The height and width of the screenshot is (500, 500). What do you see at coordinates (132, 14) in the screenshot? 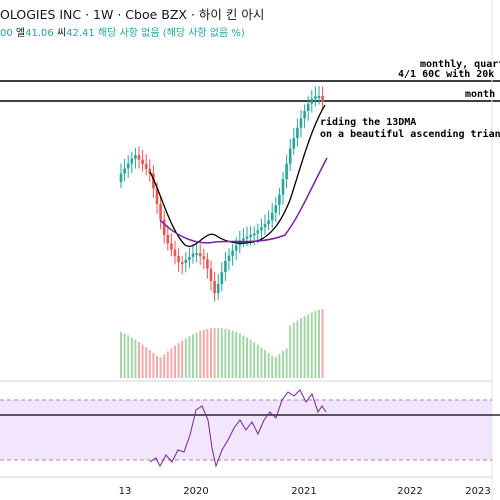
I see `symbol-title: OLOGIES INC · 1W · Cboe BZX · 하이 킨 아시` at bounding box center [132, 14].